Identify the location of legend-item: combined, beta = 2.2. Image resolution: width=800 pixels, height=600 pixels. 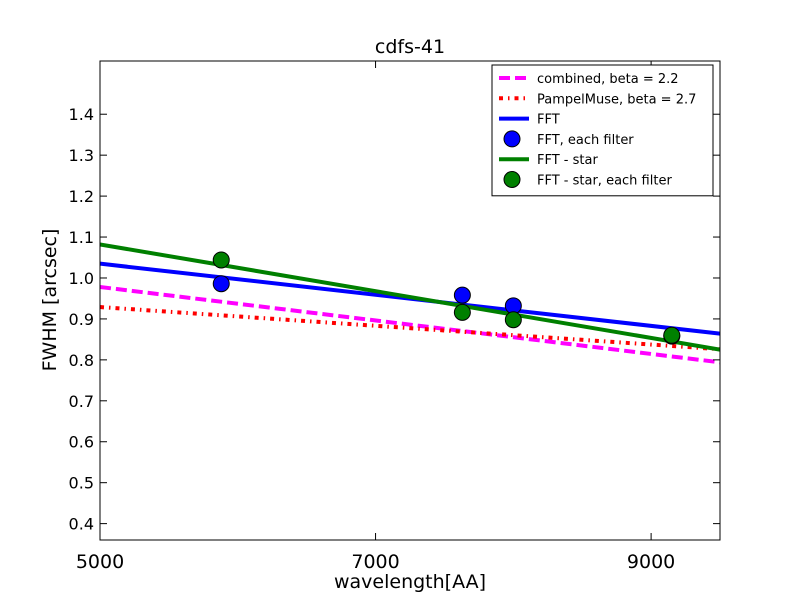
(589, 79).